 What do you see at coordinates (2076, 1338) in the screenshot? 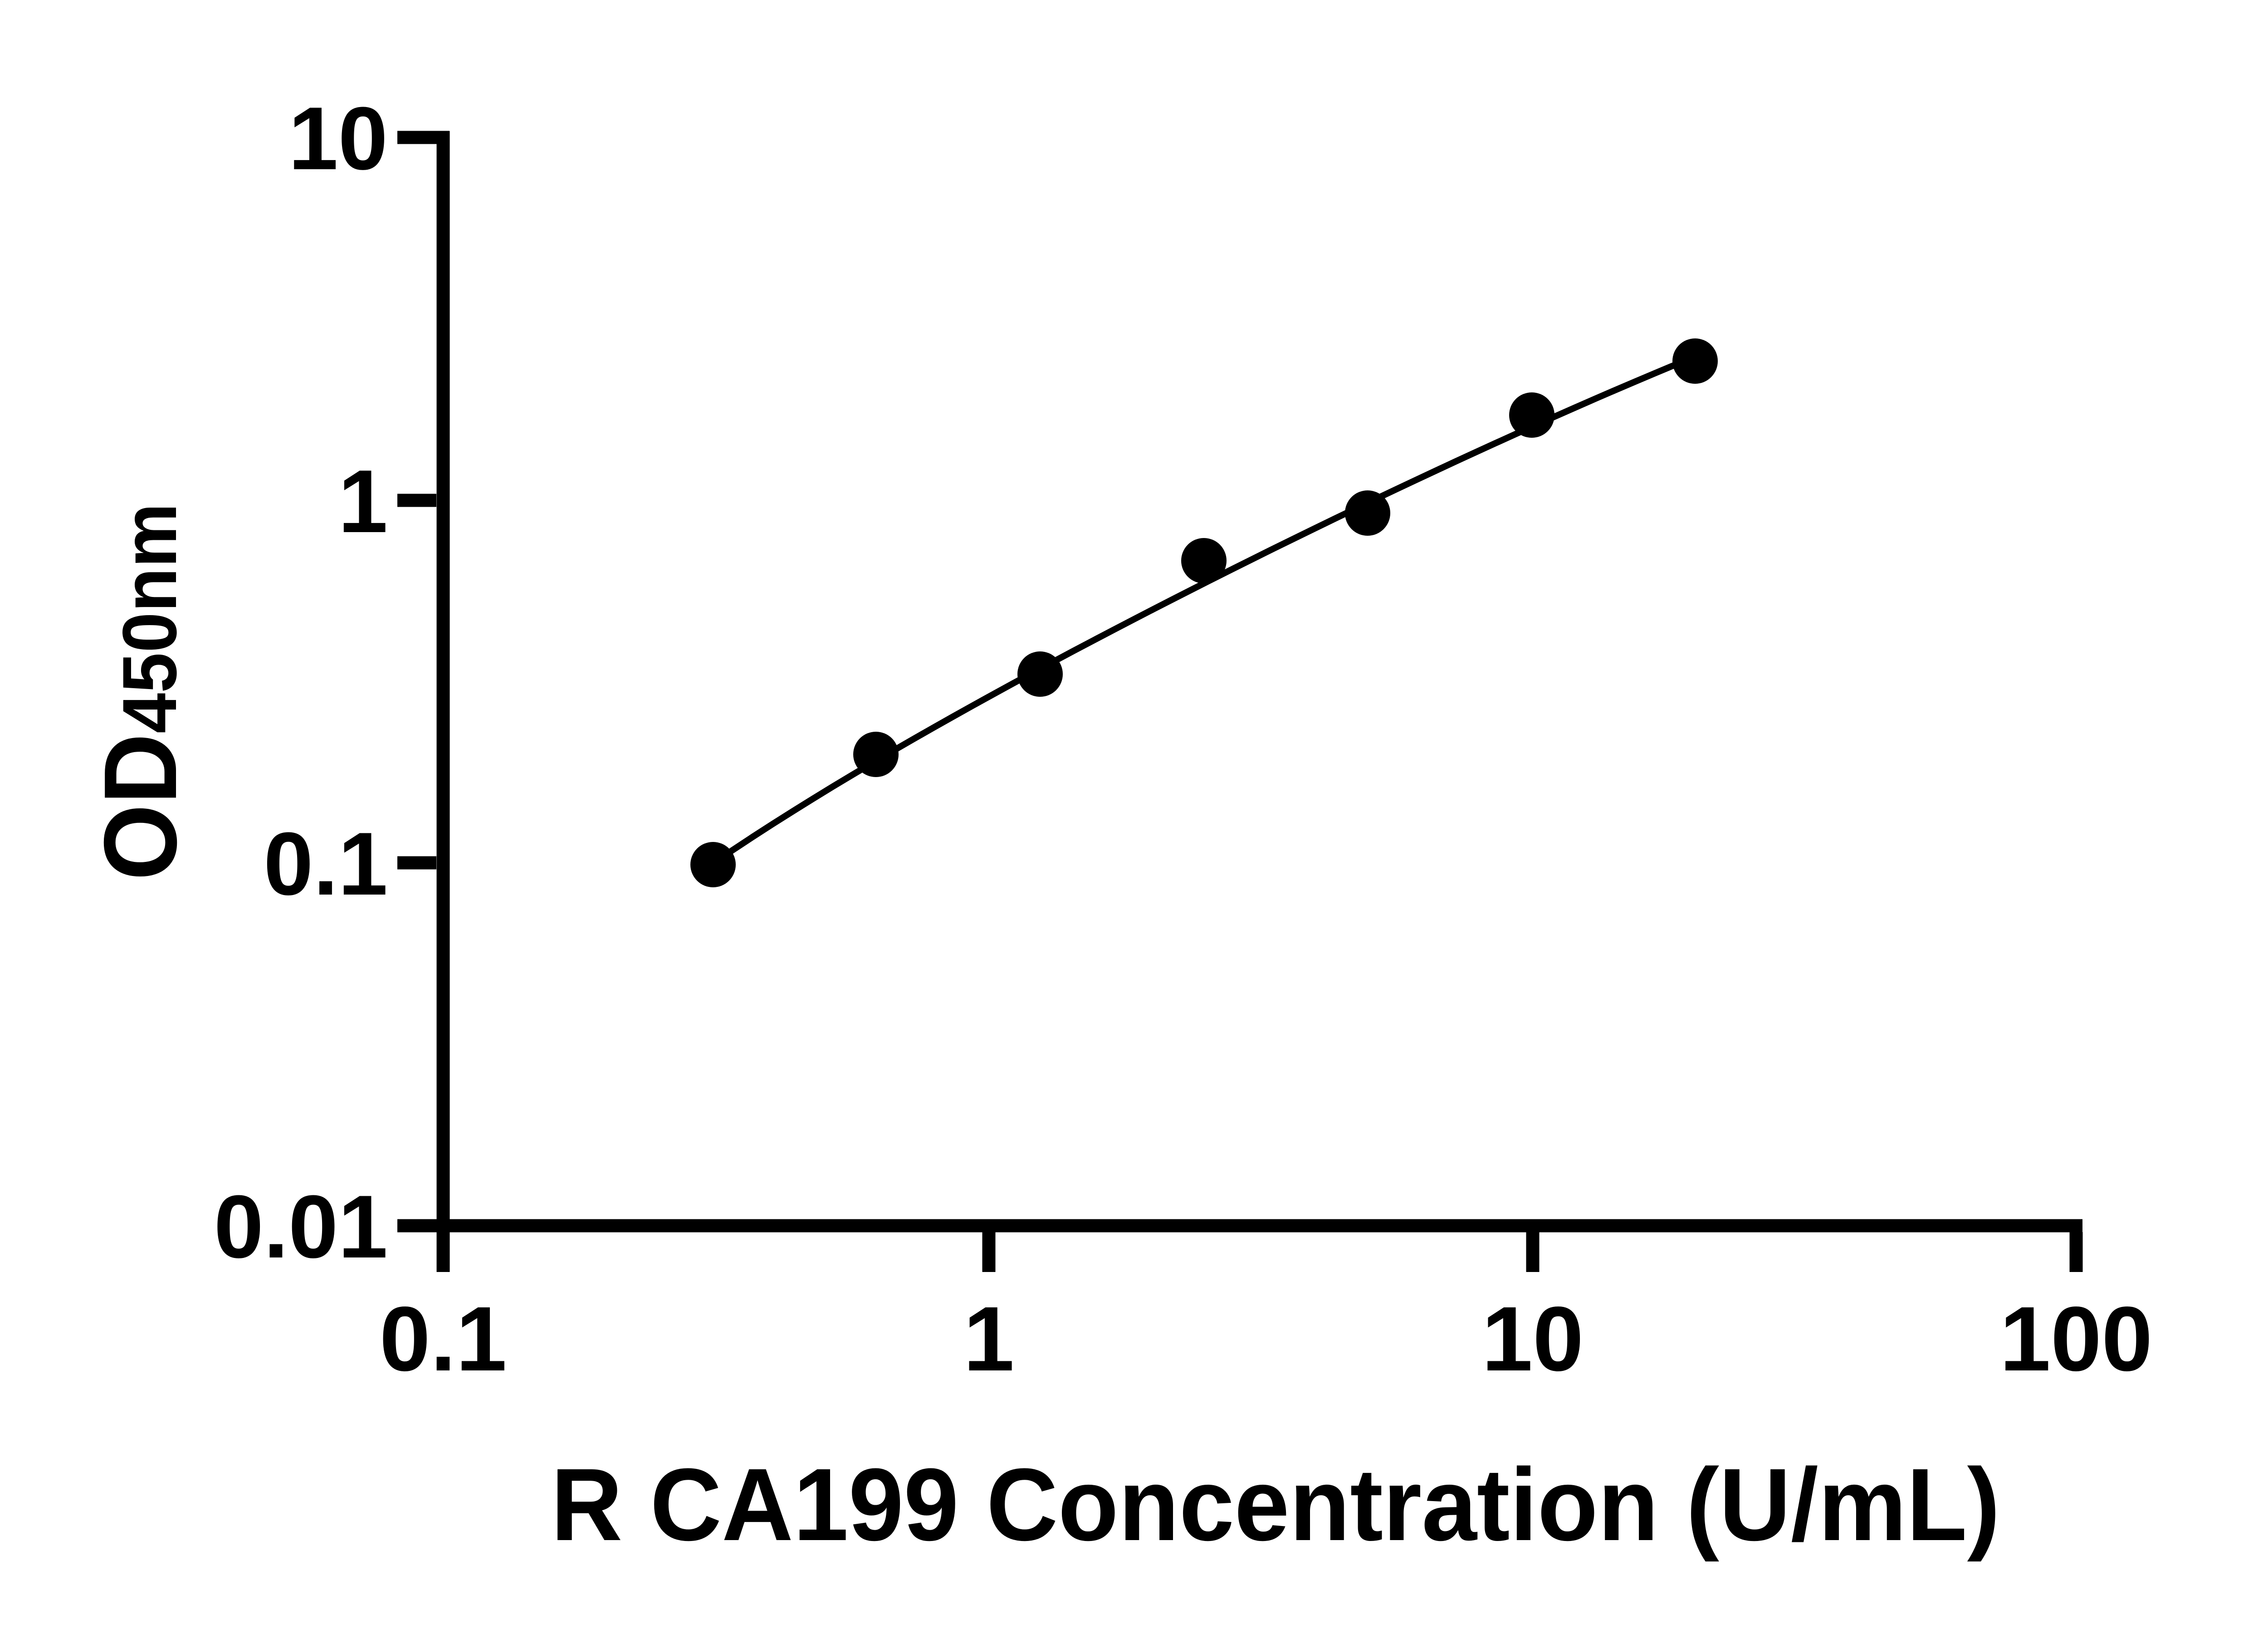
I see `svg-text: 100` at bounding box center [2076, 1338].